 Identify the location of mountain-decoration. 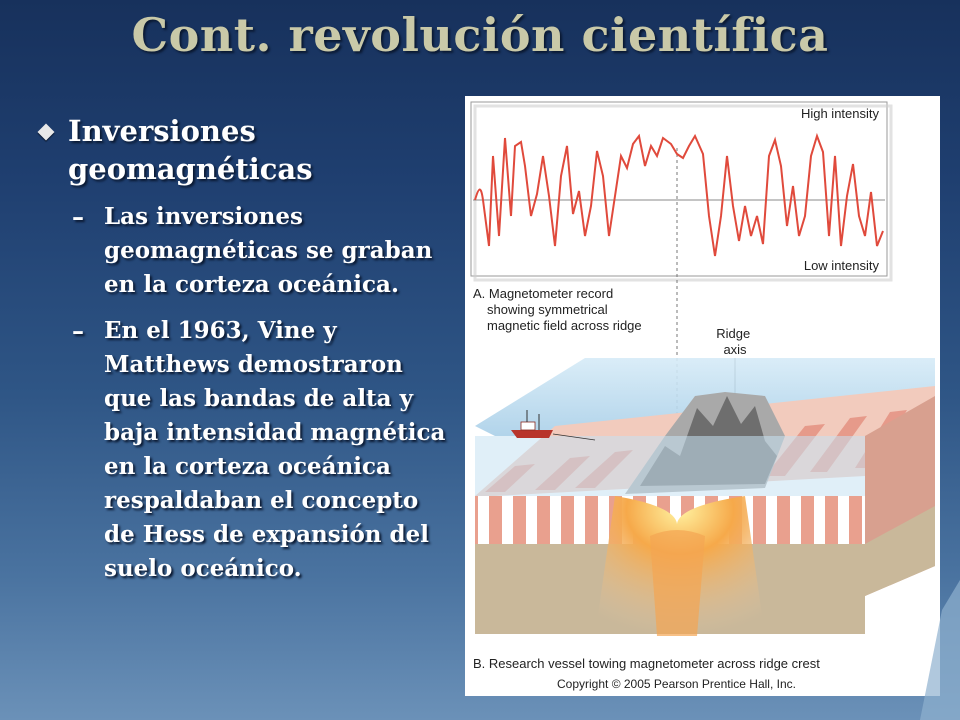
(940, 650).